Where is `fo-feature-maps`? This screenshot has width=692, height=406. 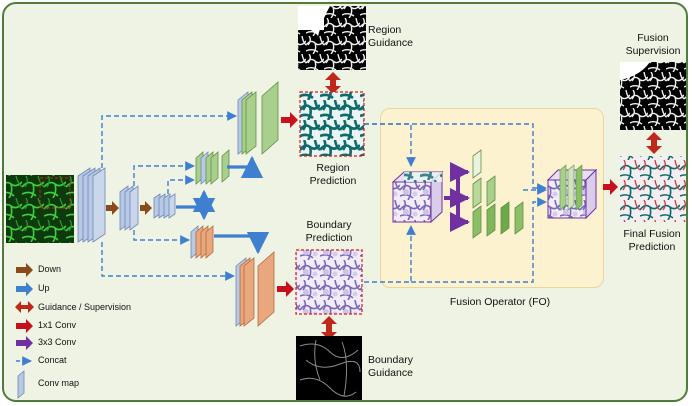 fo-feature-maps is located at coordinates (498, 194).